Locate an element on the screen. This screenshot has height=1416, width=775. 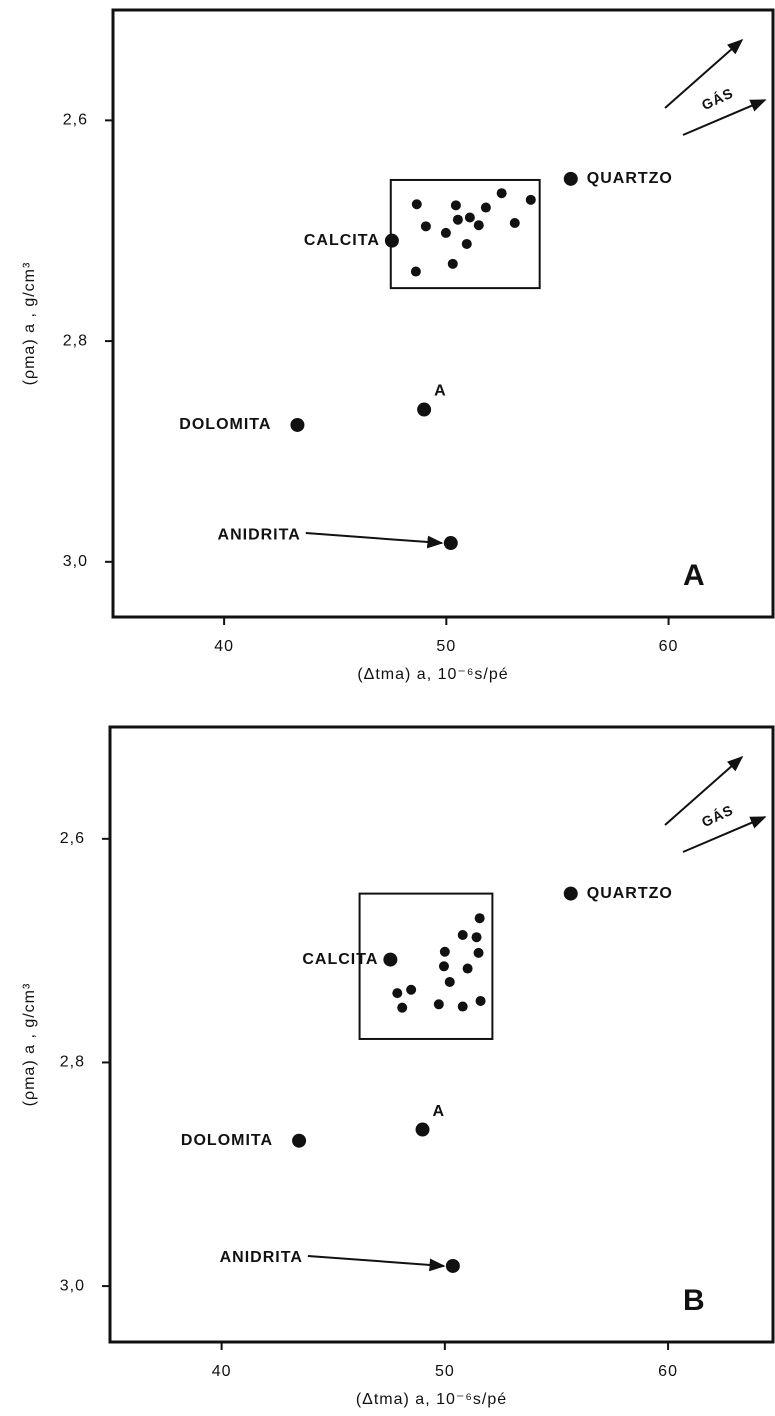
panel-letter: B is located at coordinates (694, 1300).